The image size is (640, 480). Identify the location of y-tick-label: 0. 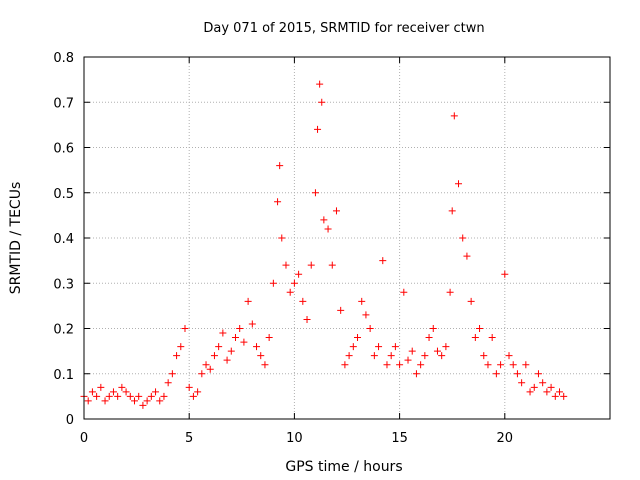
(70, 420).